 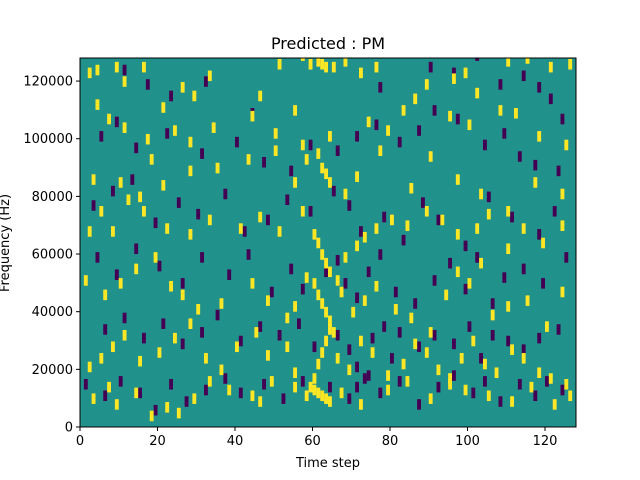 I want to click on y-tick-label: 120000, so click(x=48, y=82).